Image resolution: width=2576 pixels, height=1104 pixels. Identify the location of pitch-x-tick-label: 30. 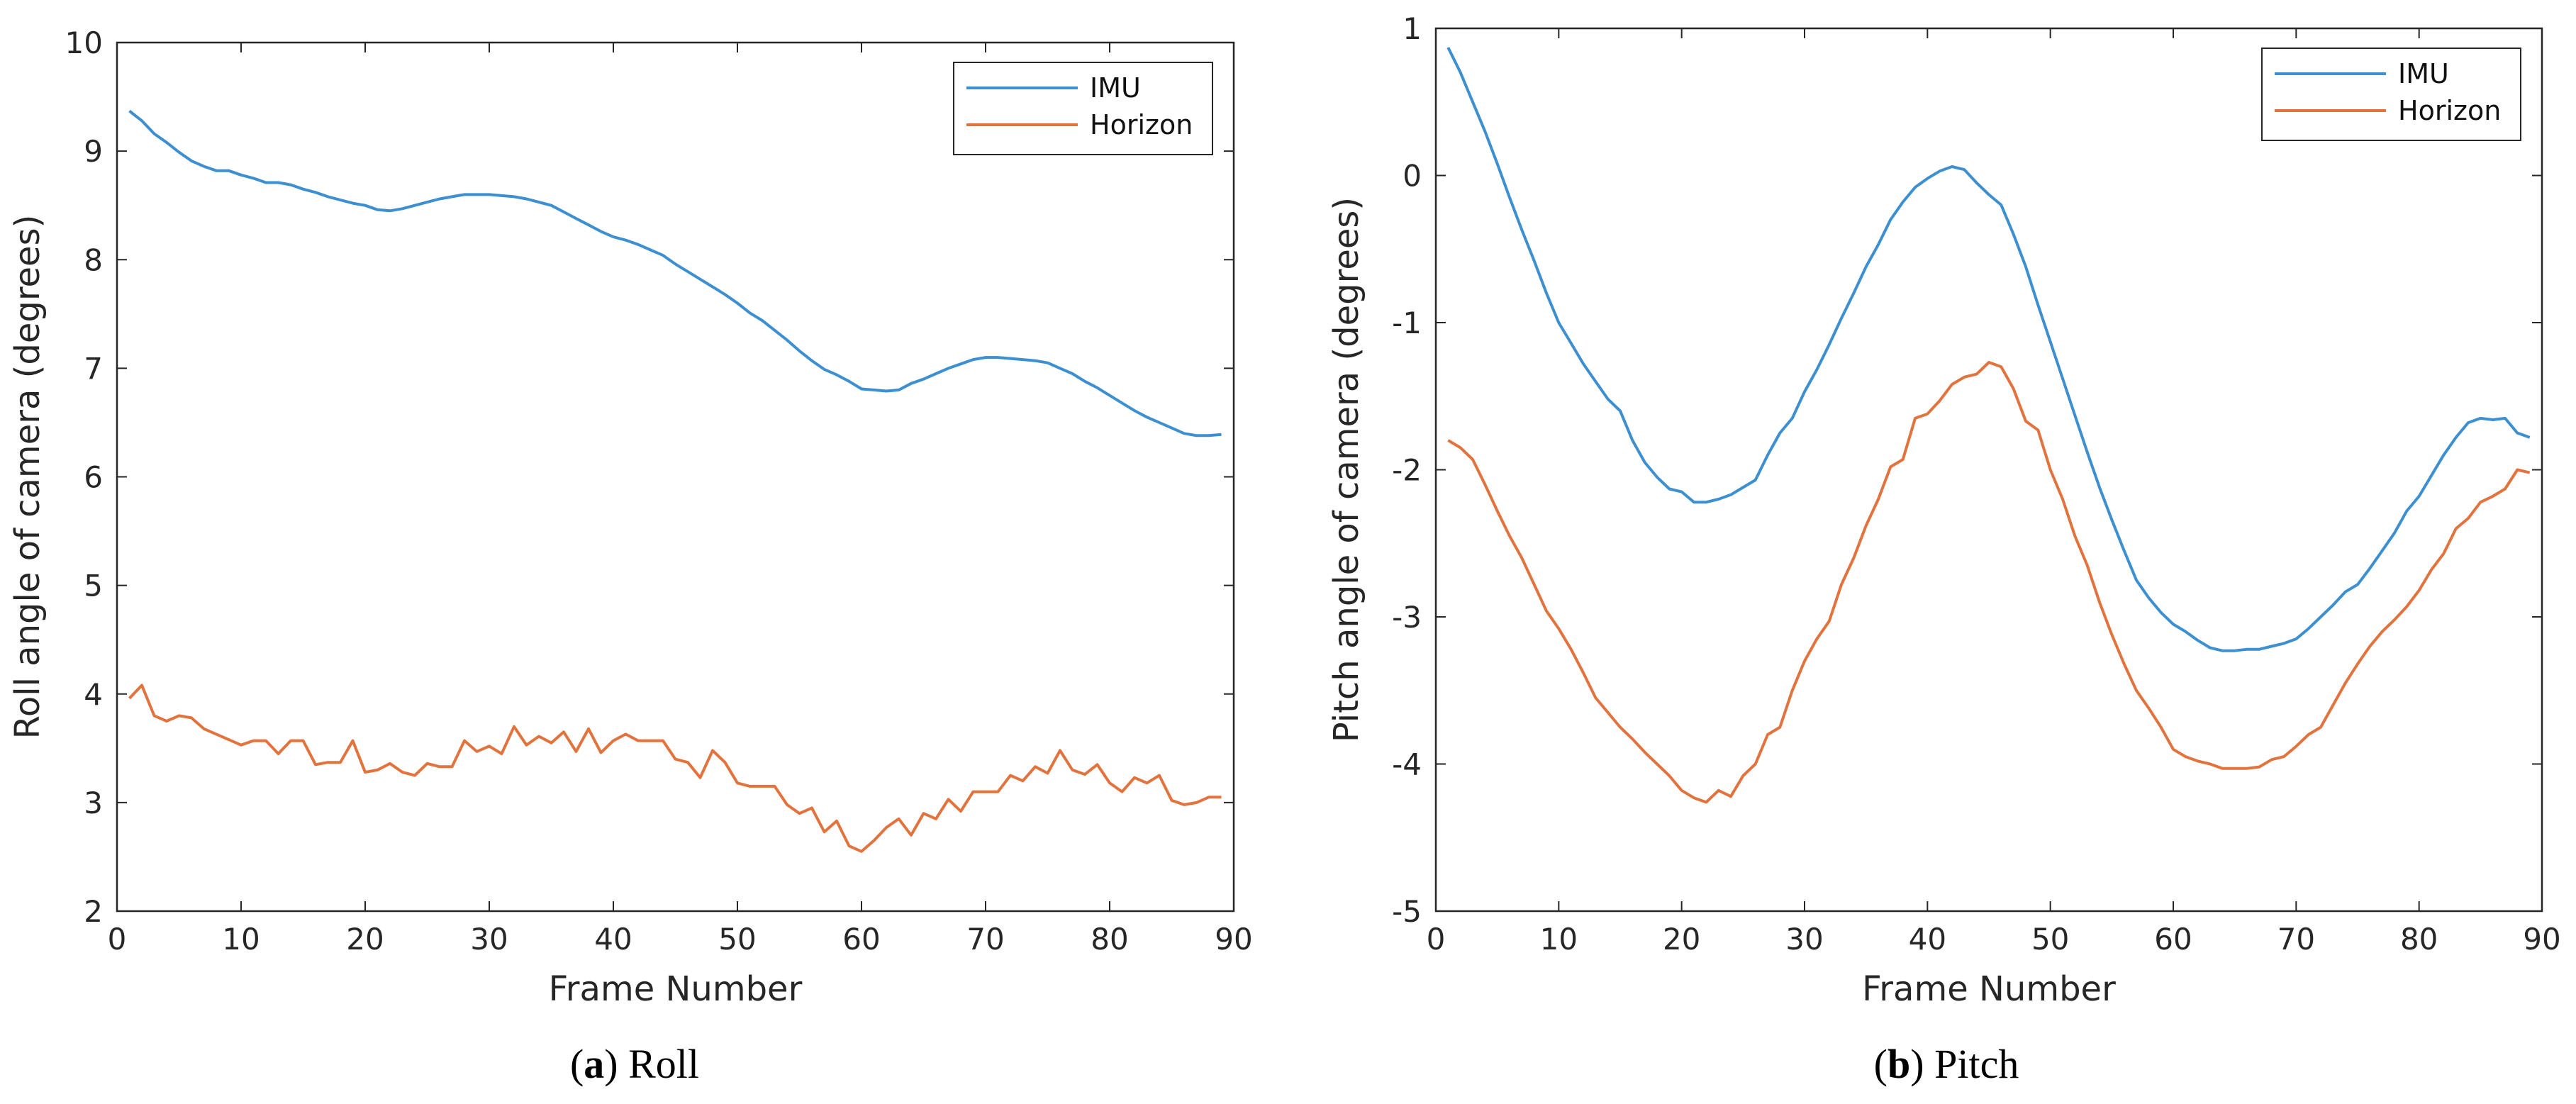
(1804, 940).